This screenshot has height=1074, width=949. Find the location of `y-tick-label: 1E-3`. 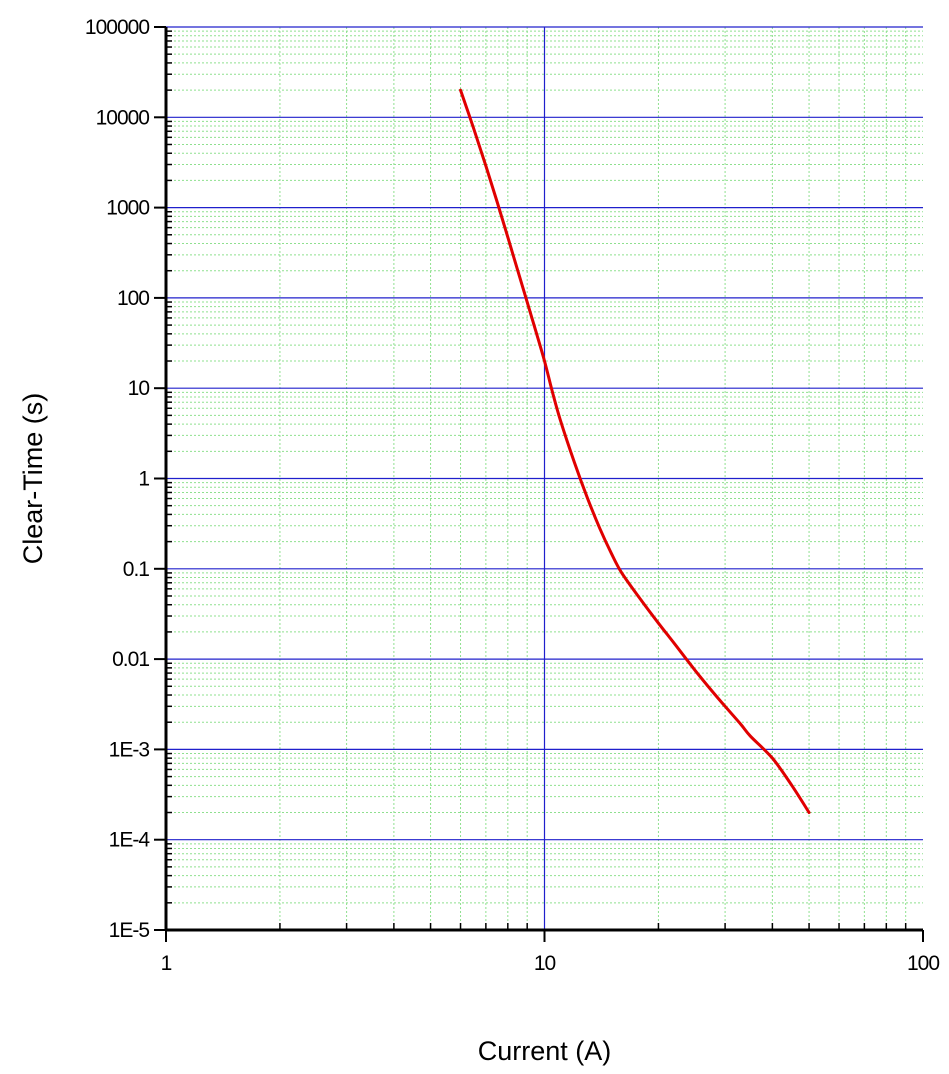

y-tick-label: 1E-3 is located at coordinates (129, 749).